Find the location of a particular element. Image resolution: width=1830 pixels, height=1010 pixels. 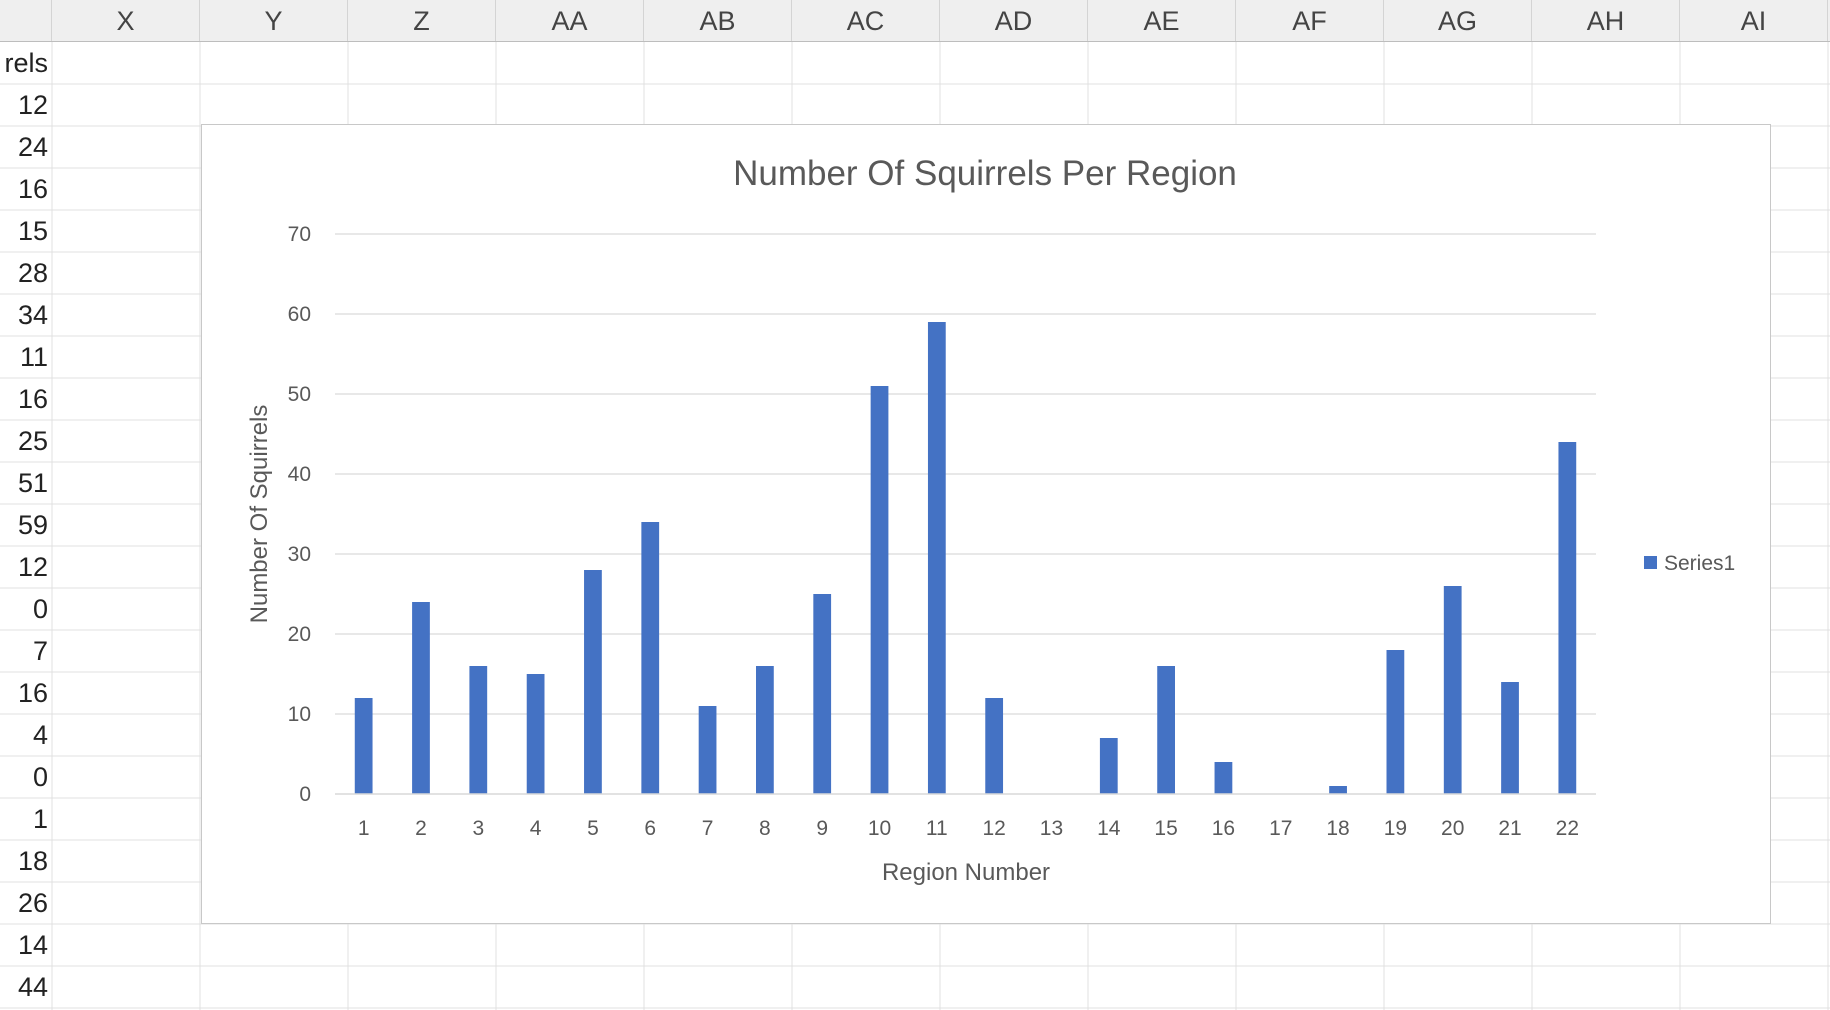

column-header-ac: AC is located at coordinates (866, 20).